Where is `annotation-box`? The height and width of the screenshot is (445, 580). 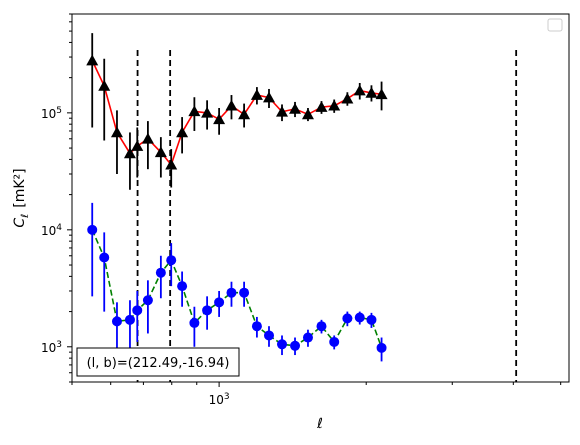
annotation-box is located at coordinates (158, 362).